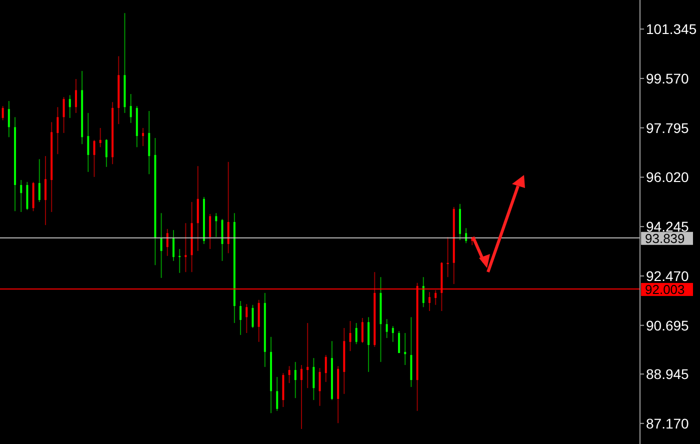 The width and height of the screenshot is (700, 444). What do you see at coordinates (668, 78) in the screenshot?
I see `y-tick-label: 99.570` at bounding box center [668, 78].